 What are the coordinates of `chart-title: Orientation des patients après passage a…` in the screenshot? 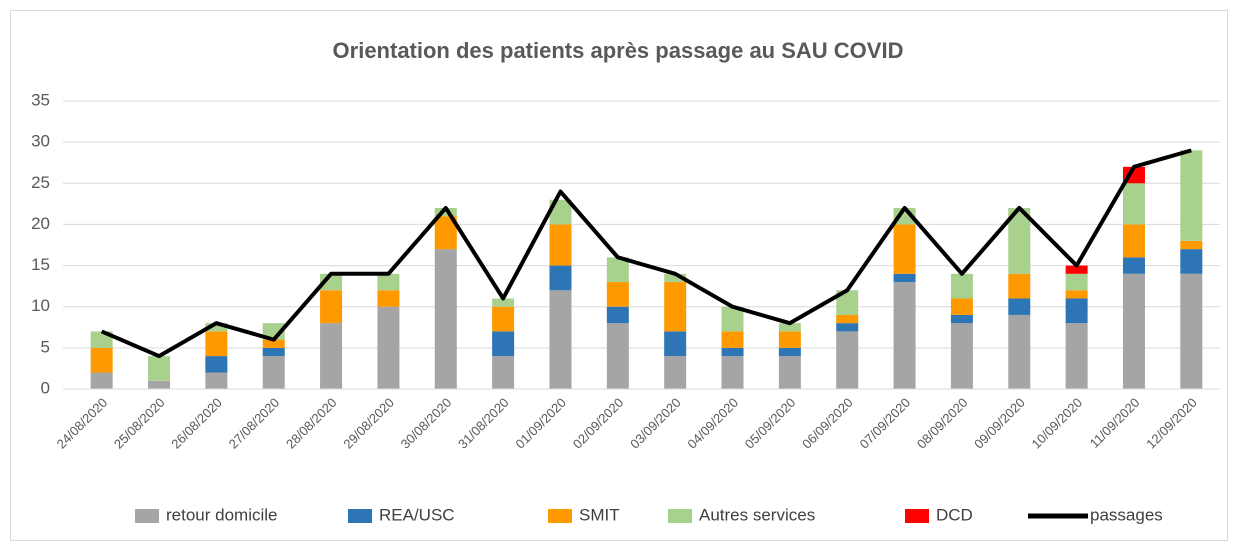 It's located at (618, 50).